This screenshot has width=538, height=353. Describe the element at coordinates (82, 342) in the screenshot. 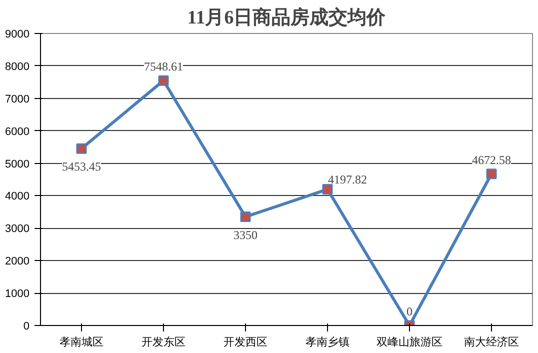

I see `x-tick-label: 孝南城区` at that location.